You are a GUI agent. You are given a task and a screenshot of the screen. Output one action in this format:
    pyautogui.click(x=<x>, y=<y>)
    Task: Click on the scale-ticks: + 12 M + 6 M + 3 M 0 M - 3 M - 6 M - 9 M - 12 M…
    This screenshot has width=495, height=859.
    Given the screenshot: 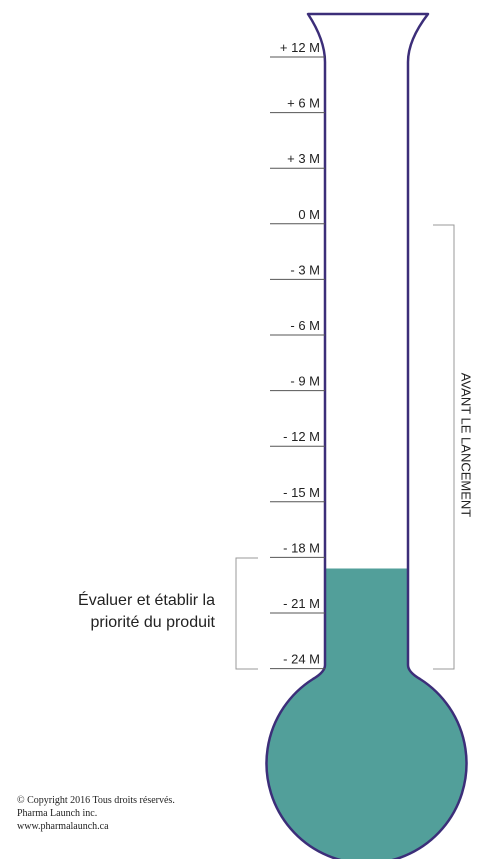 What is the action you would take?
    pyautogui.click(x=297, y=355)
    